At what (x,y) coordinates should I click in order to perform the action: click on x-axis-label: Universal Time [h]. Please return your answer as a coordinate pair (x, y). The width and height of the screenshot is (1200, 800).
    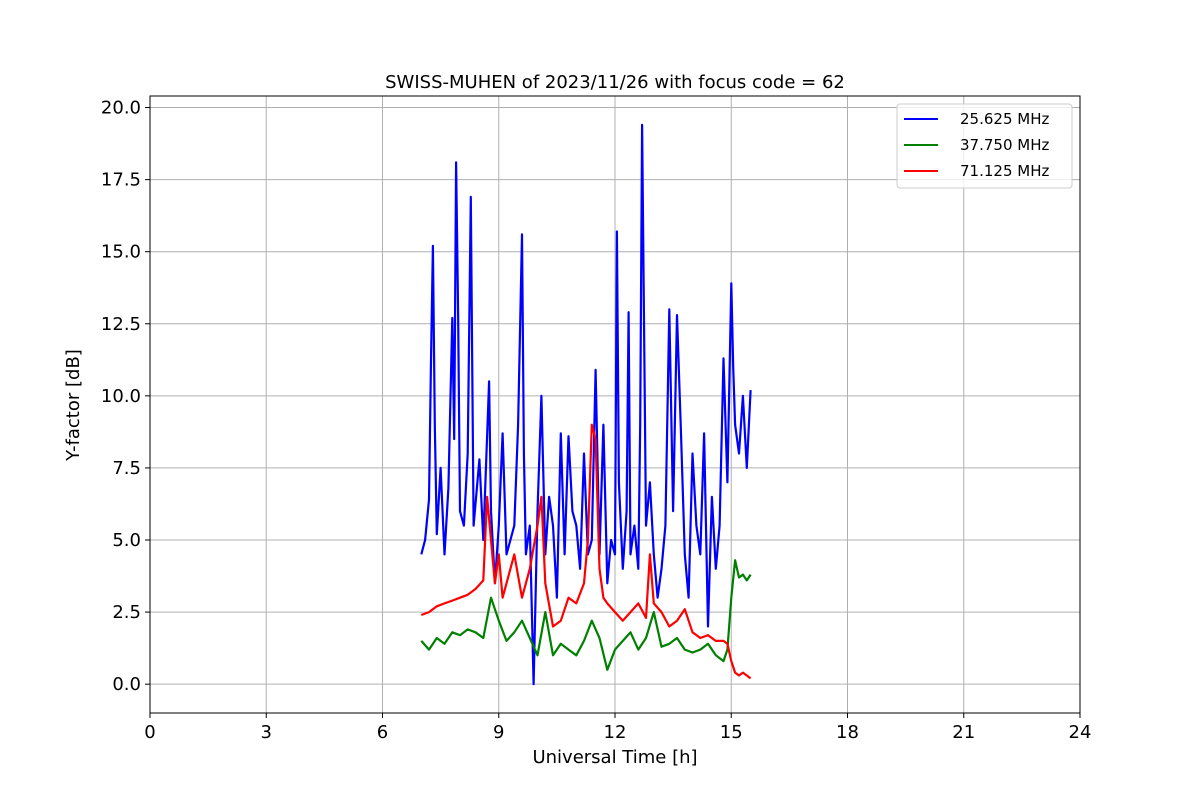
    Looking at the image, I should click on (614, 757).